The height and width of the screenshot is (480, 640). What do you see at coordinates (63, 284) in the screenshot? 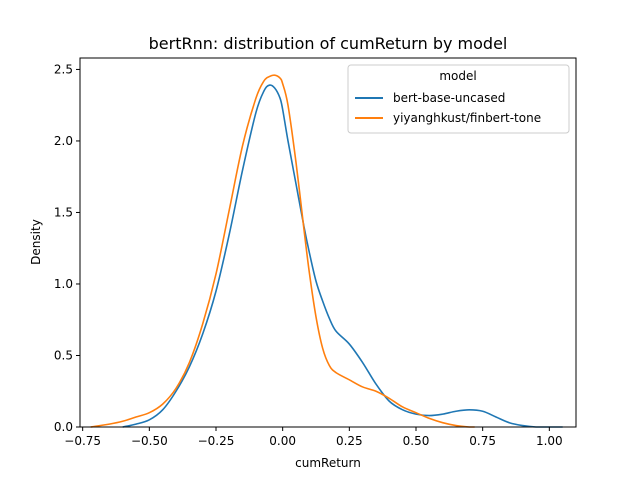
I see `y-tick-label: 1.0` at bounding box center [63, 284].